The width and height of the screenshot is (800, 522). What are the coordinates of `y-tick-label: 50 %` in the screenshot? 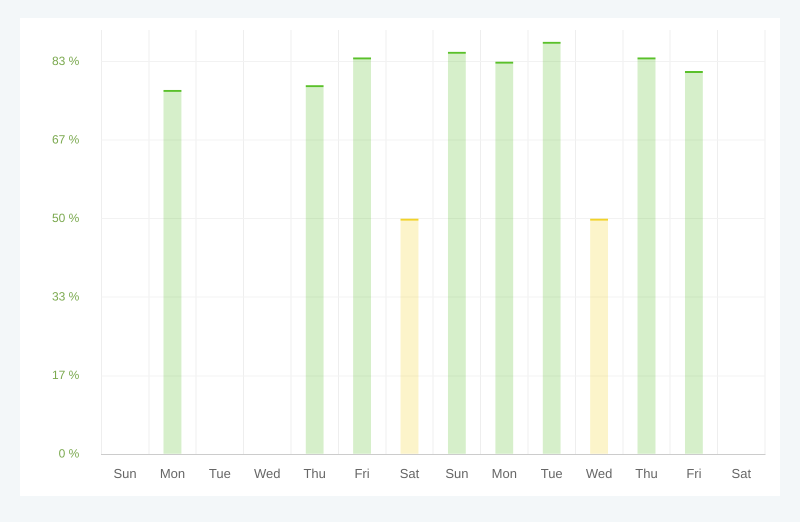 It's located at (66, 217).